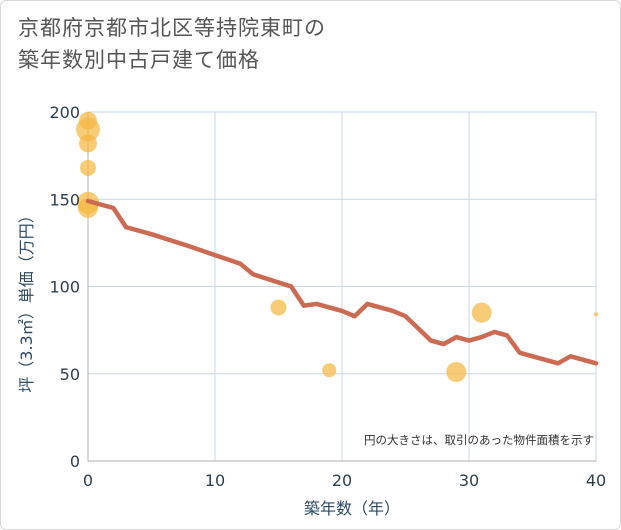  What do you see at coordinates (26, 299) in the screenshot?
I see `y-axis-label: 坪（3.3㎡）単価（万円）` at bounding box center [26, 299].